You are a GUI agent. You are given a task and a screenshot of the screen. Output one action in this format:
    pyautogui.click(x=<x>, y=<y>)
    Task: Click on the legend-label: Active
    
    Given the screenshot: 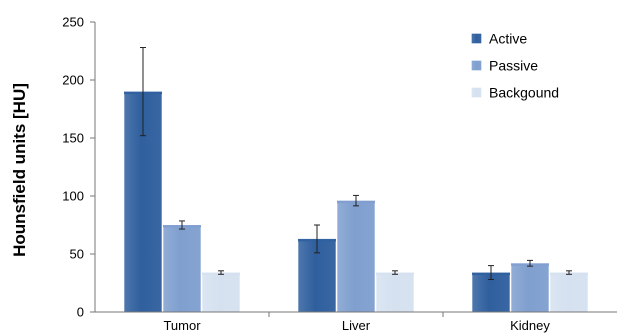 What is the action you would take?
    pyautogui.click(x=508, y=39)
    